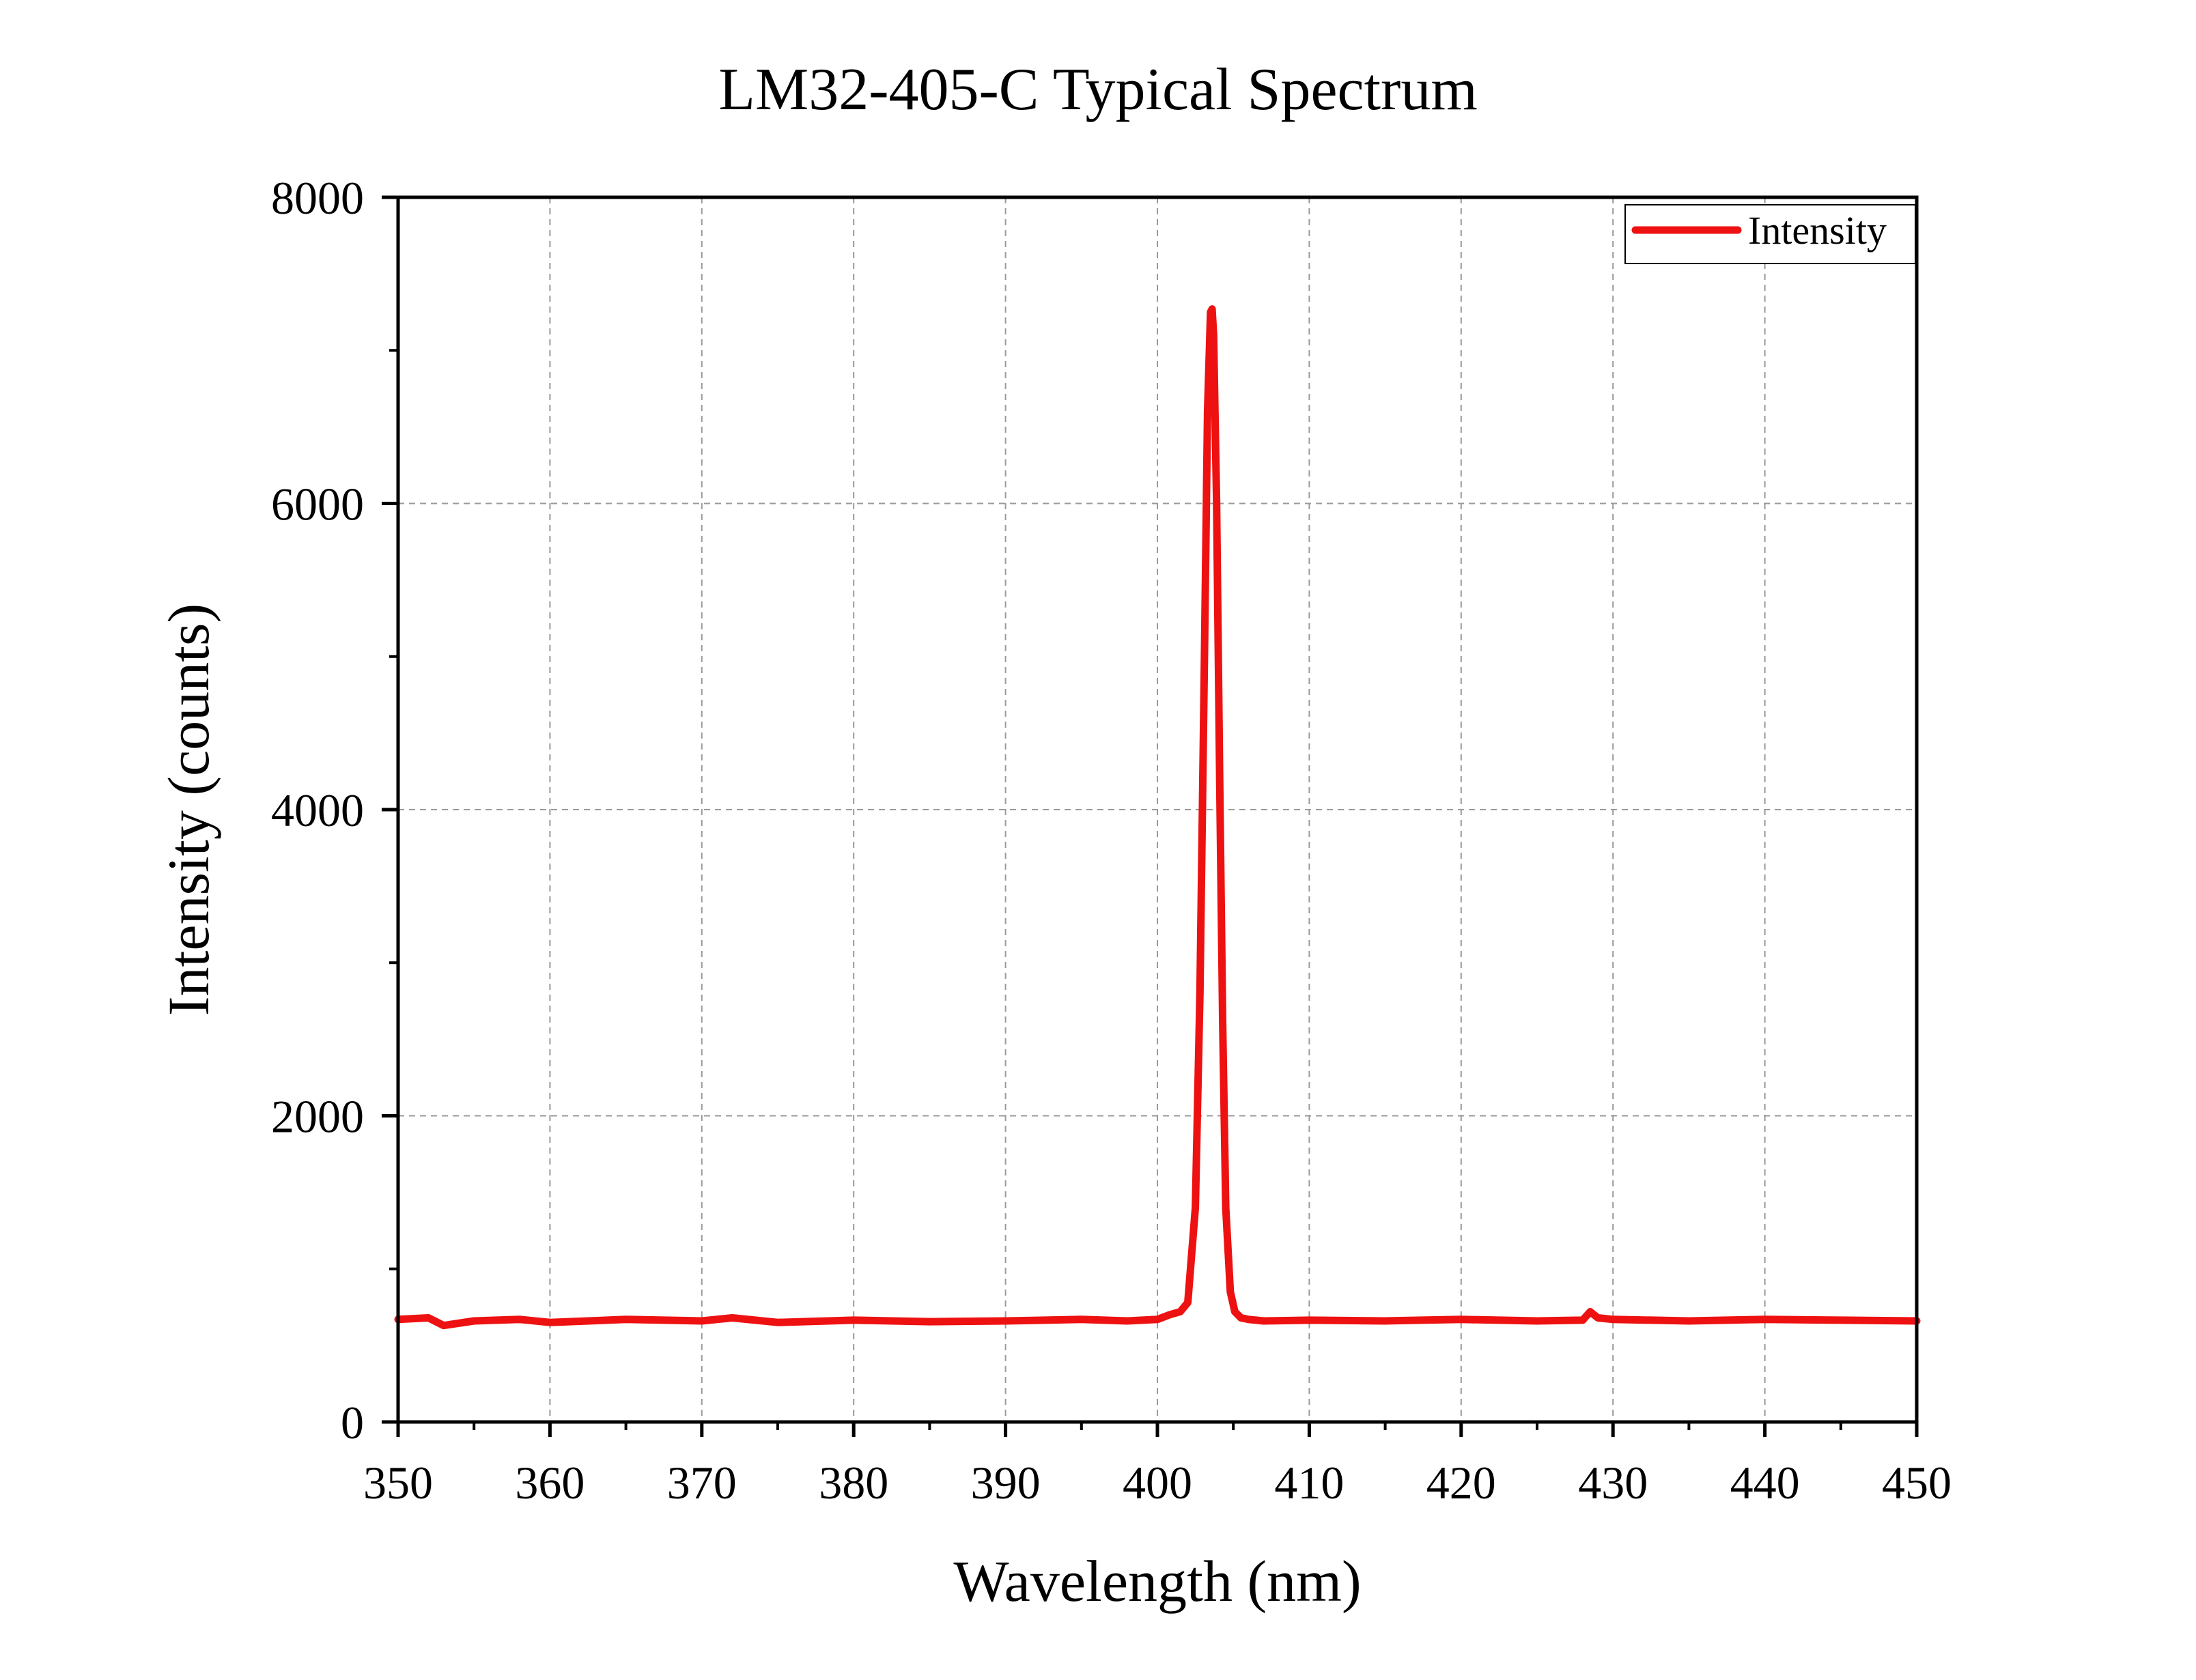 Image resolution: width=2196 pixels, height=1680 pixels. Describe the element at coordinates (318, 1117) in the screenshot. I see `y-tick-label: 2000` at that location.